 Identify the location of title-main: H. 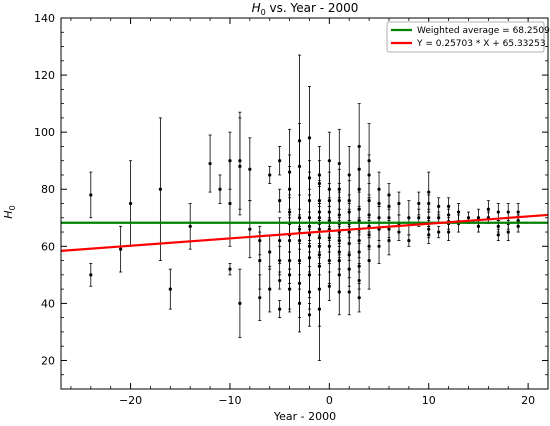
(256, 8).